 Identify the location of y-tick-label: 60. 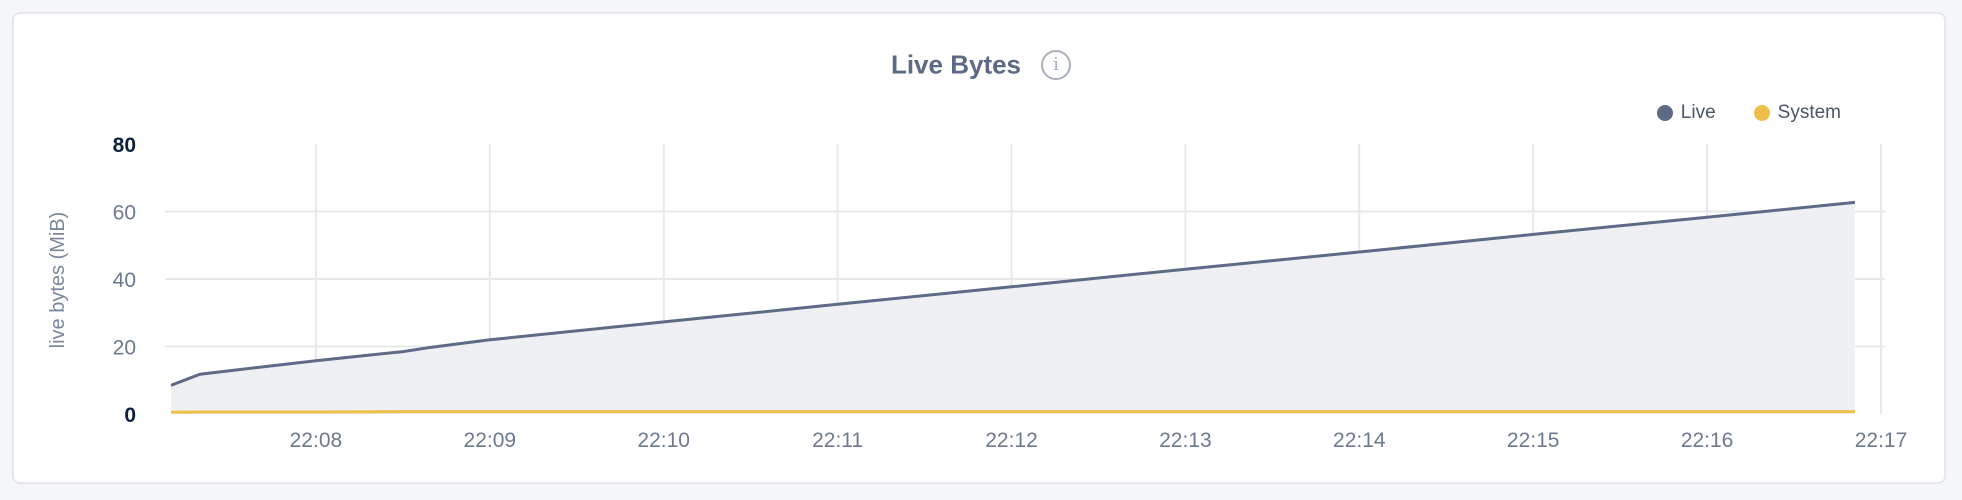
(124, 213).